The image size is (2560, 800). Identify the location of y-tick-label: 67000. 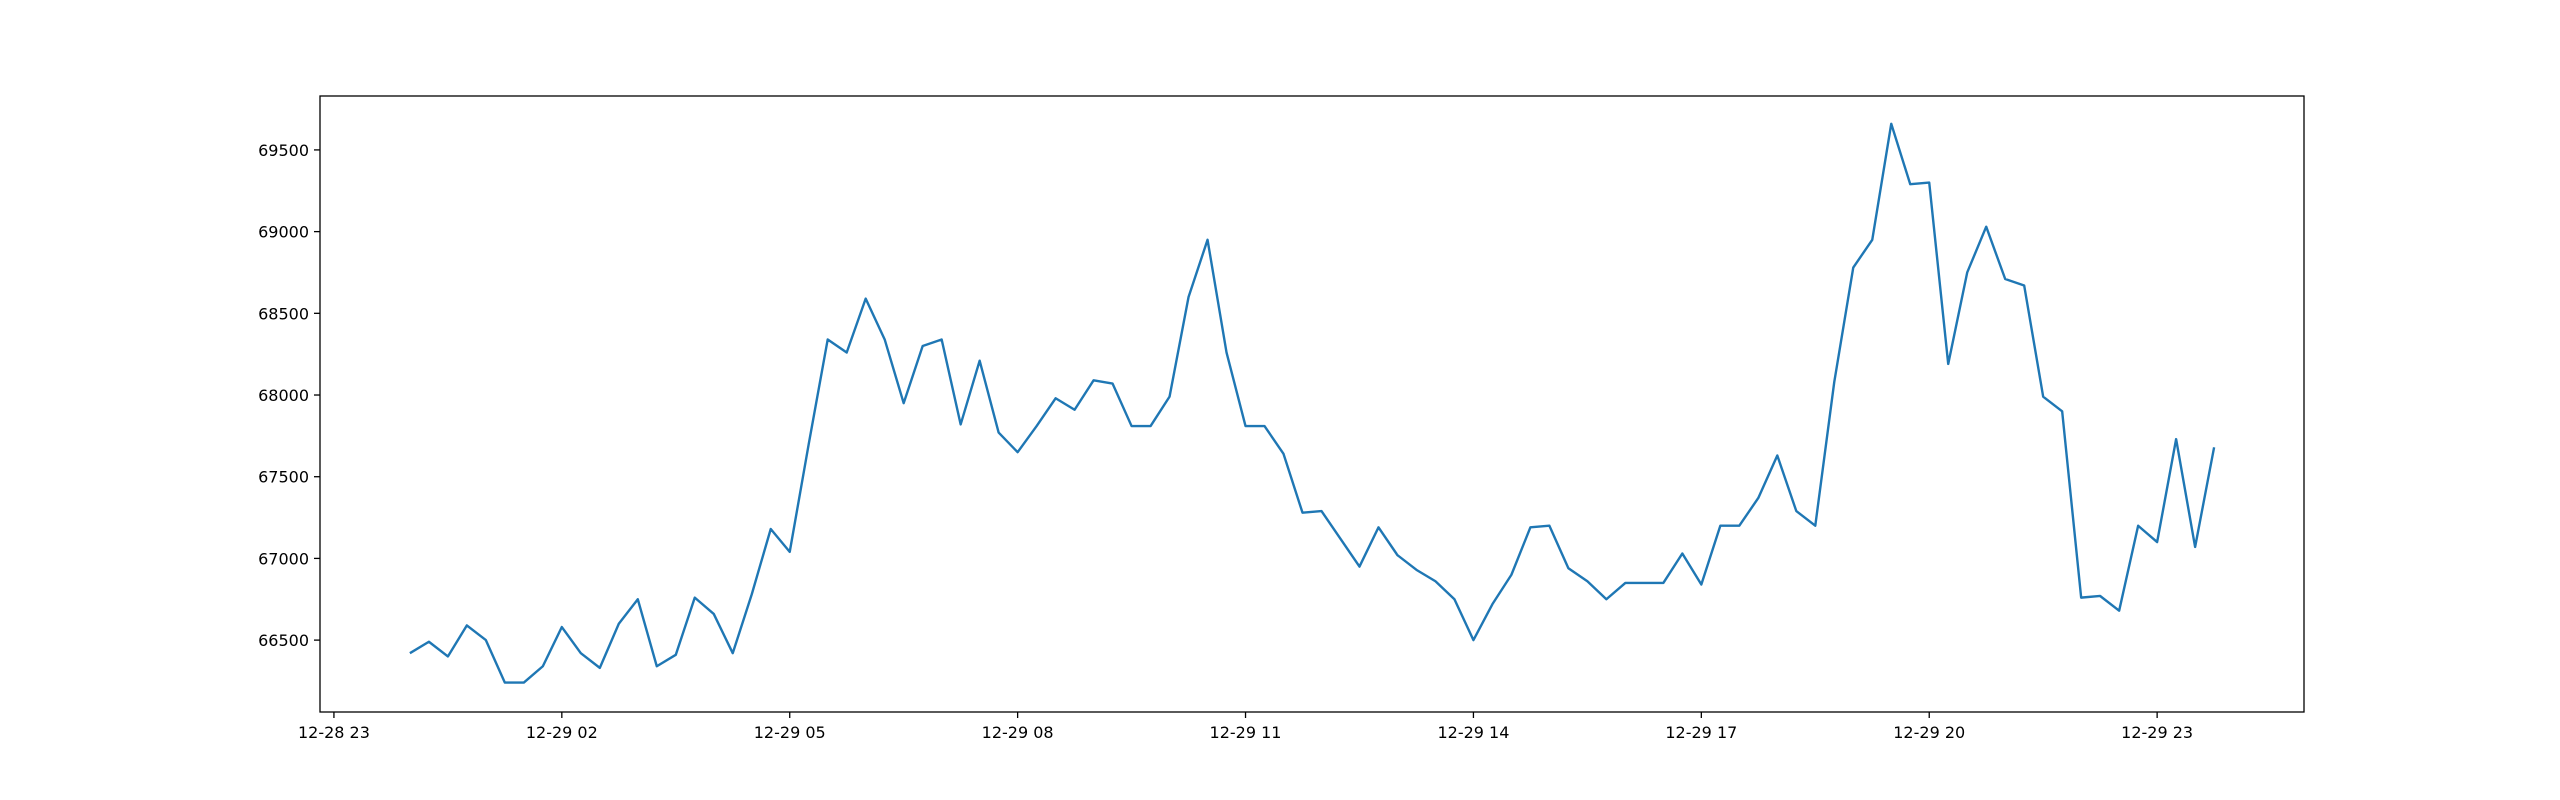
(283, 558).